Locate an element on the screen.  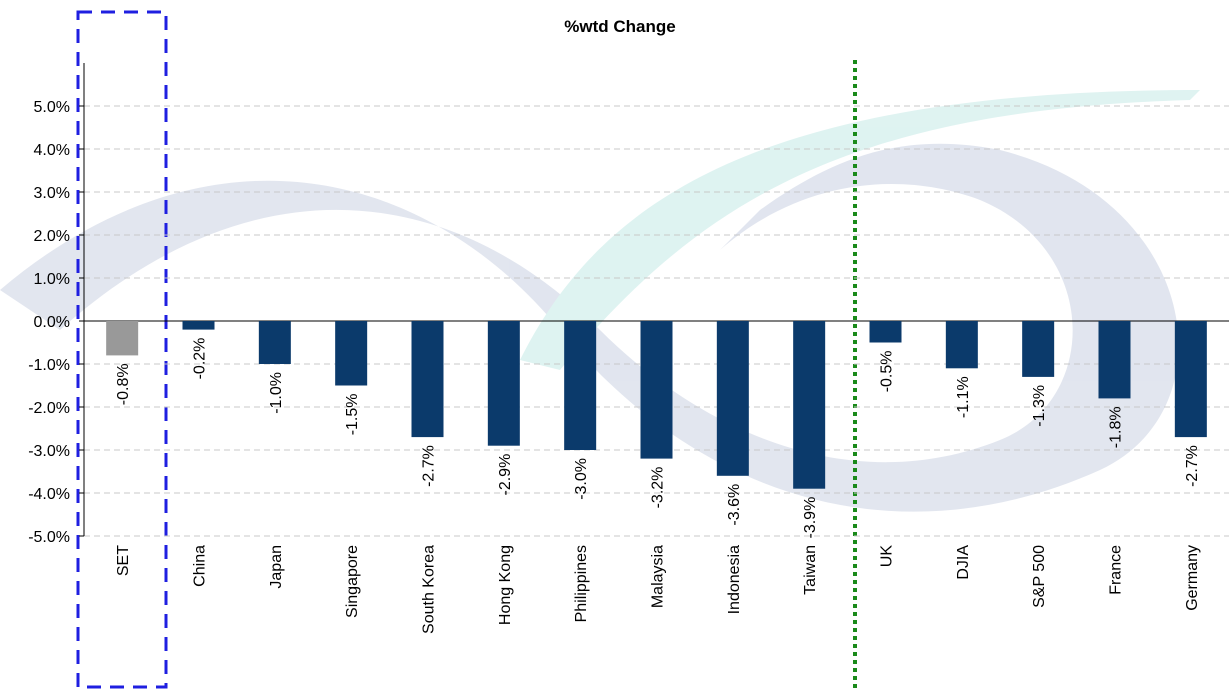
y-tick-label: 0.0% is located at coordinates (52, 322).